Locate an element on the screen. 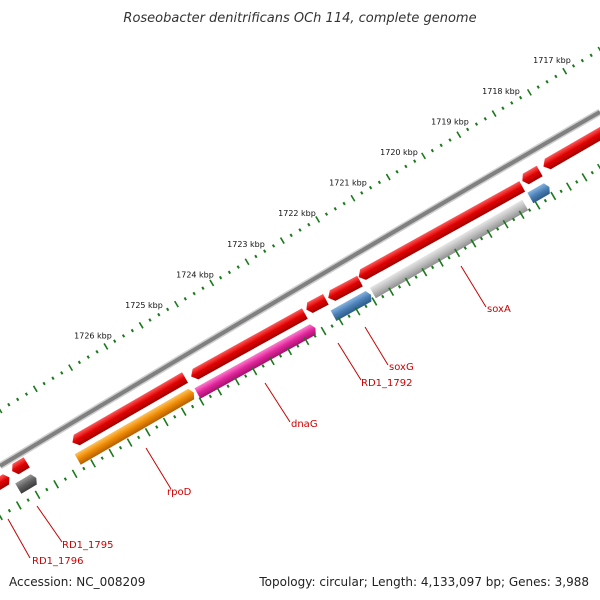 Image resolution: width=600 pixels, height=600 pixels. gene-feature-soxg is located at coordinates (352, 305).